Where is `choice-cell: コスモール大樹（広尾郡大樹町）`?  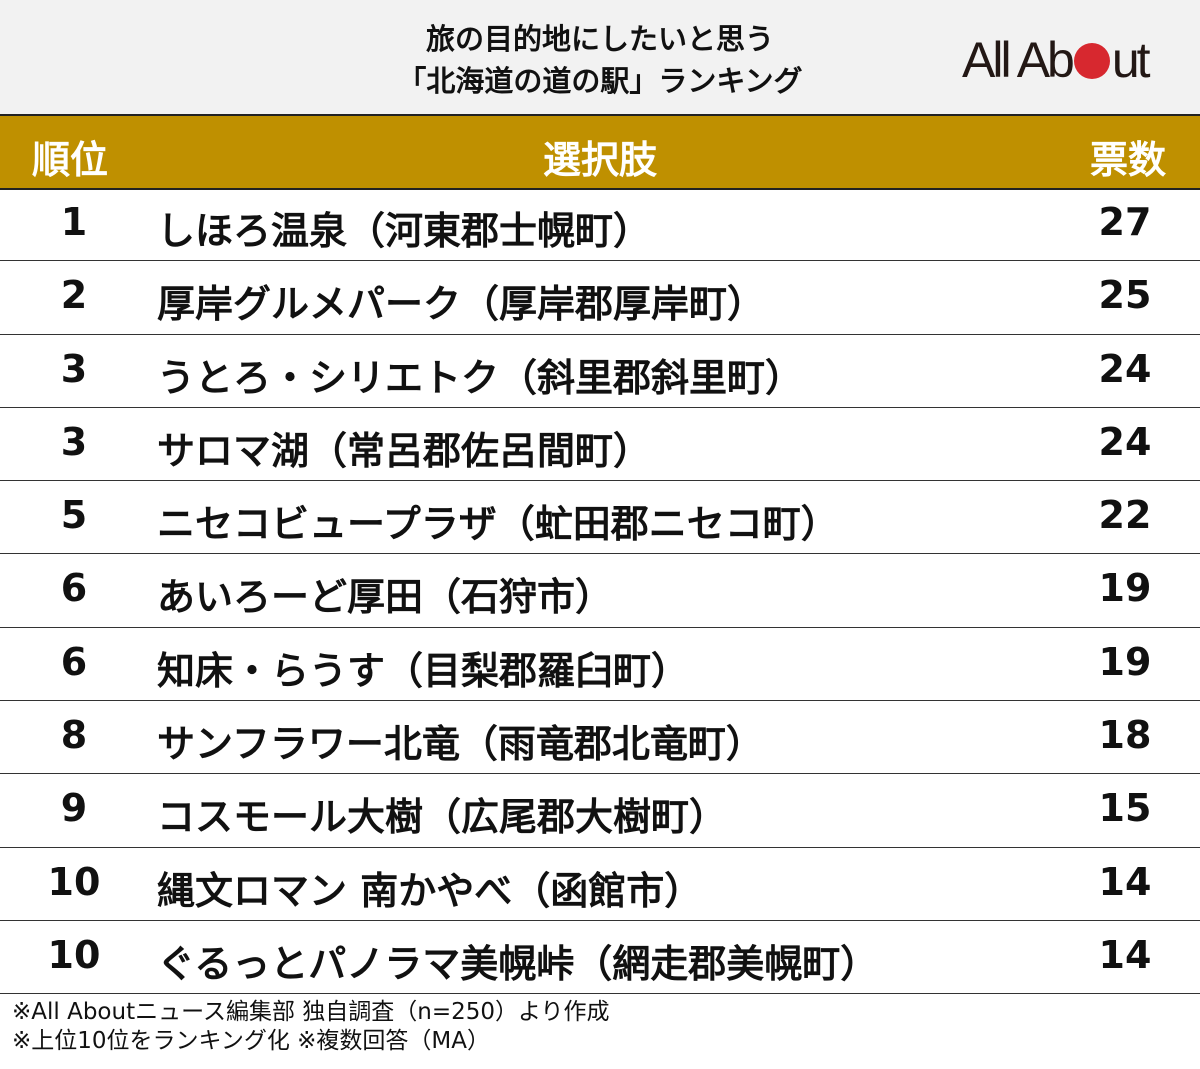 choice-cell: コスモール大樹（広尾郡大樹町） is located at coordinates (442, 817).